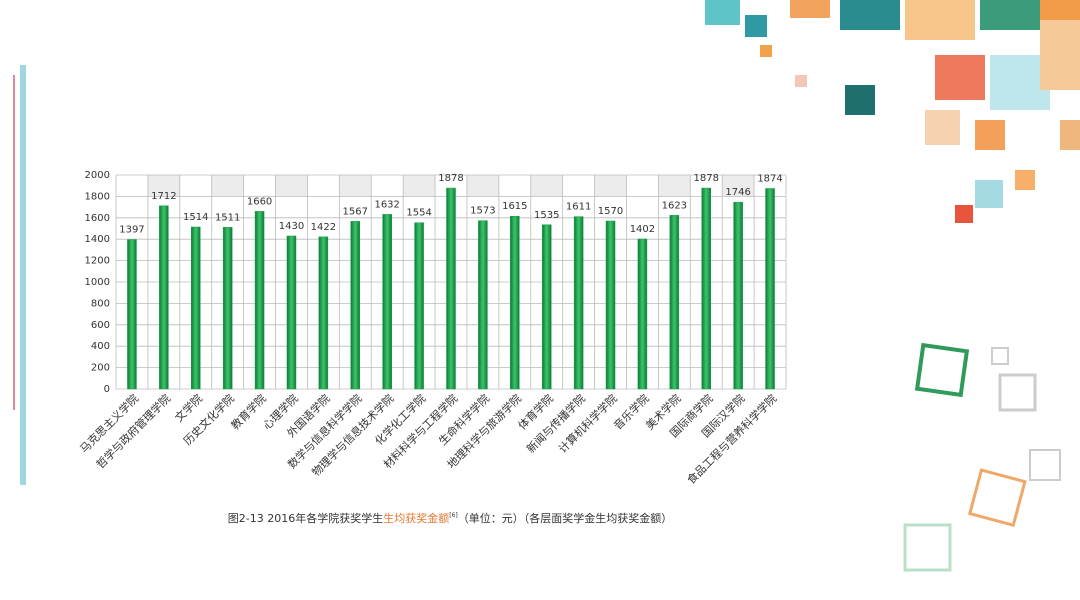  What do you see at coordinates (482, 211) in the screenshot?
I see `value-label: 1573` at bounding box center [482, 211].